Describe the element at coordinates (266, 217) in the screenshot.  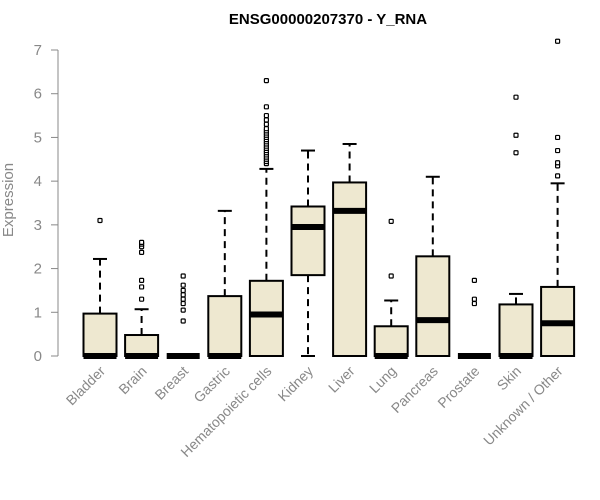
I see `box-hematopoietic-cells` at that location.